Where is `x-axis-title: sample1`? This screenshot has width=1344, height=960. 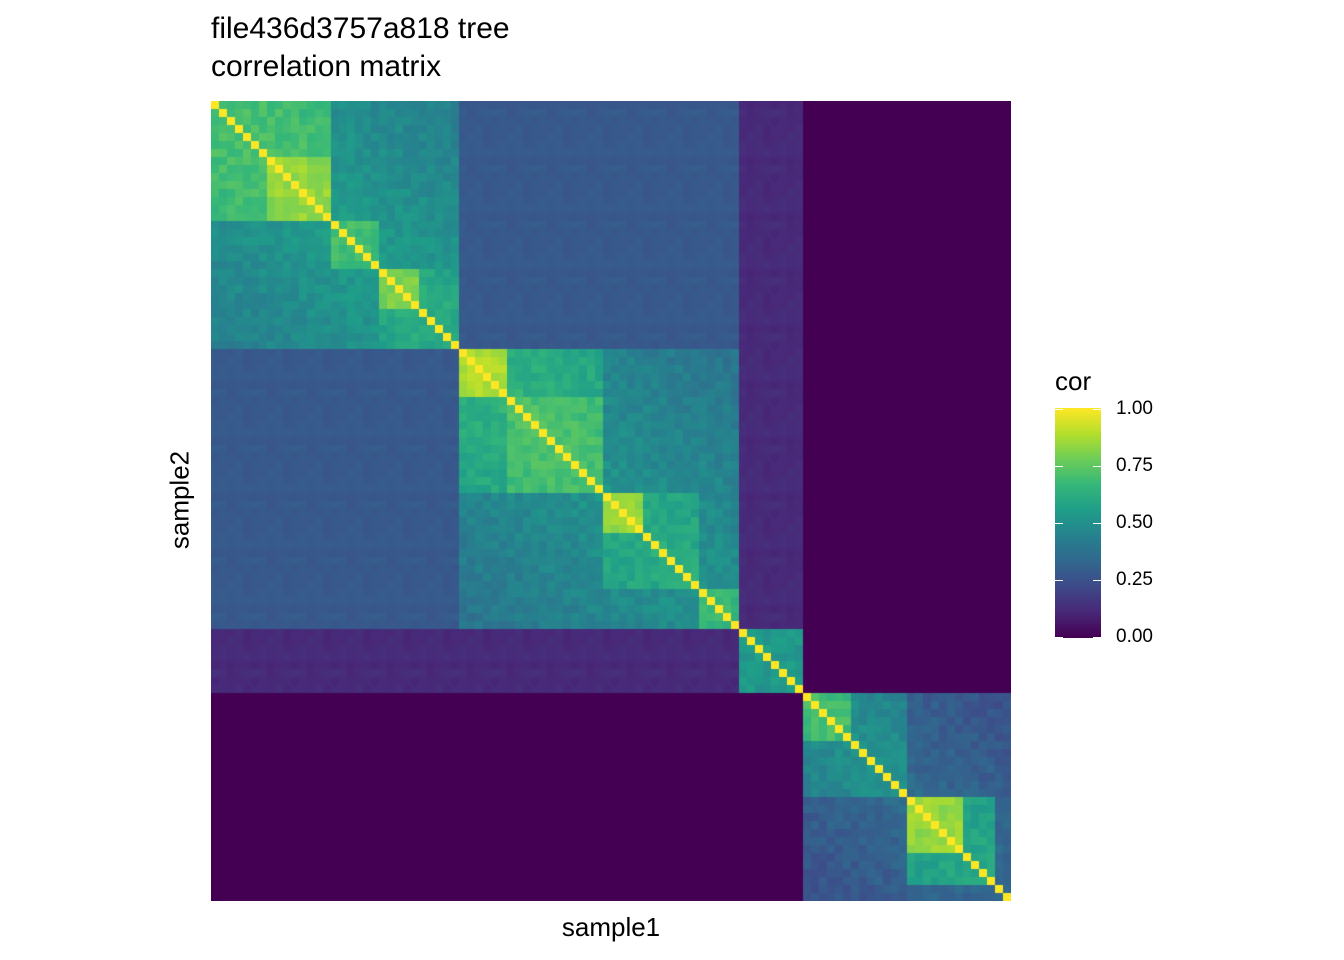
x-axis-title: sample1 is located at coordinates (611, 927).